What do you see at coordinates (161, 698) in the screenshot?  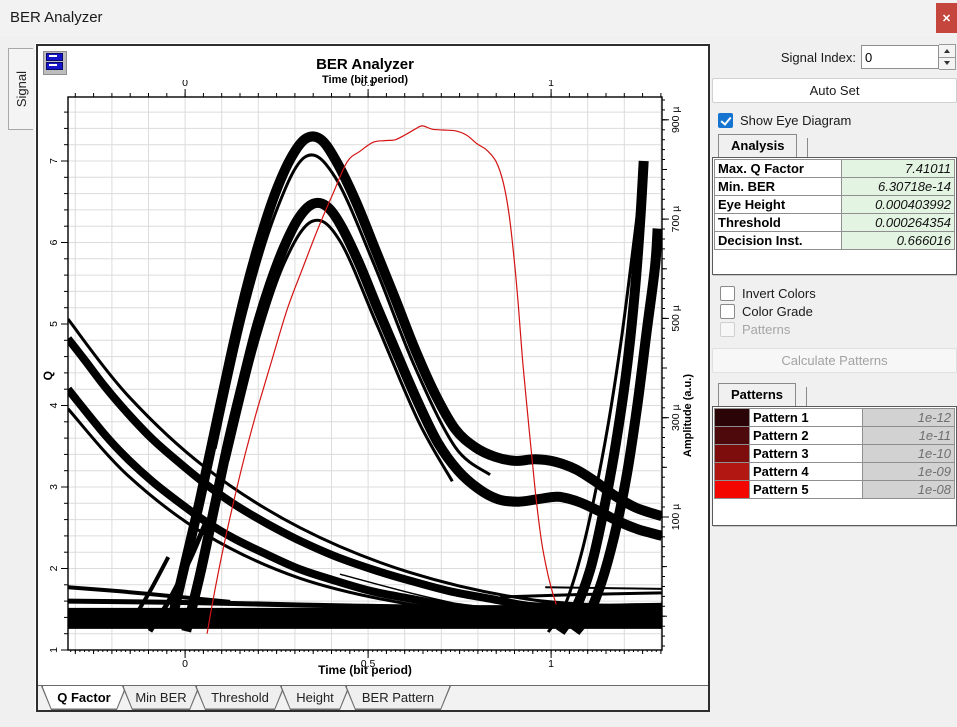 I see `tab-min-ber: Min BER` at bounding box center [161, 698].